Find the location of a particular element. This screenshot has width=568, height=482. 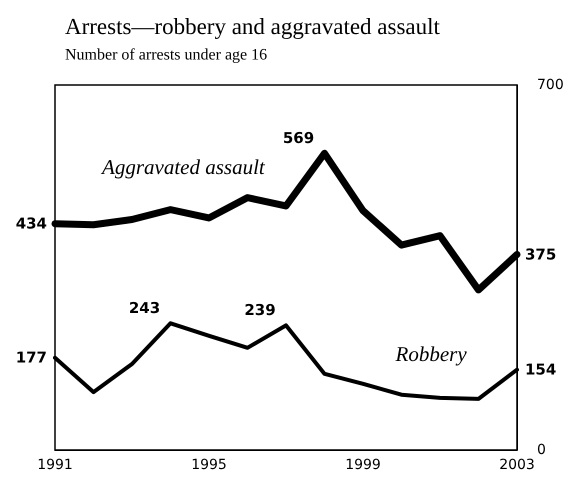

data-label: 154 is located at coordinates (540, 369).